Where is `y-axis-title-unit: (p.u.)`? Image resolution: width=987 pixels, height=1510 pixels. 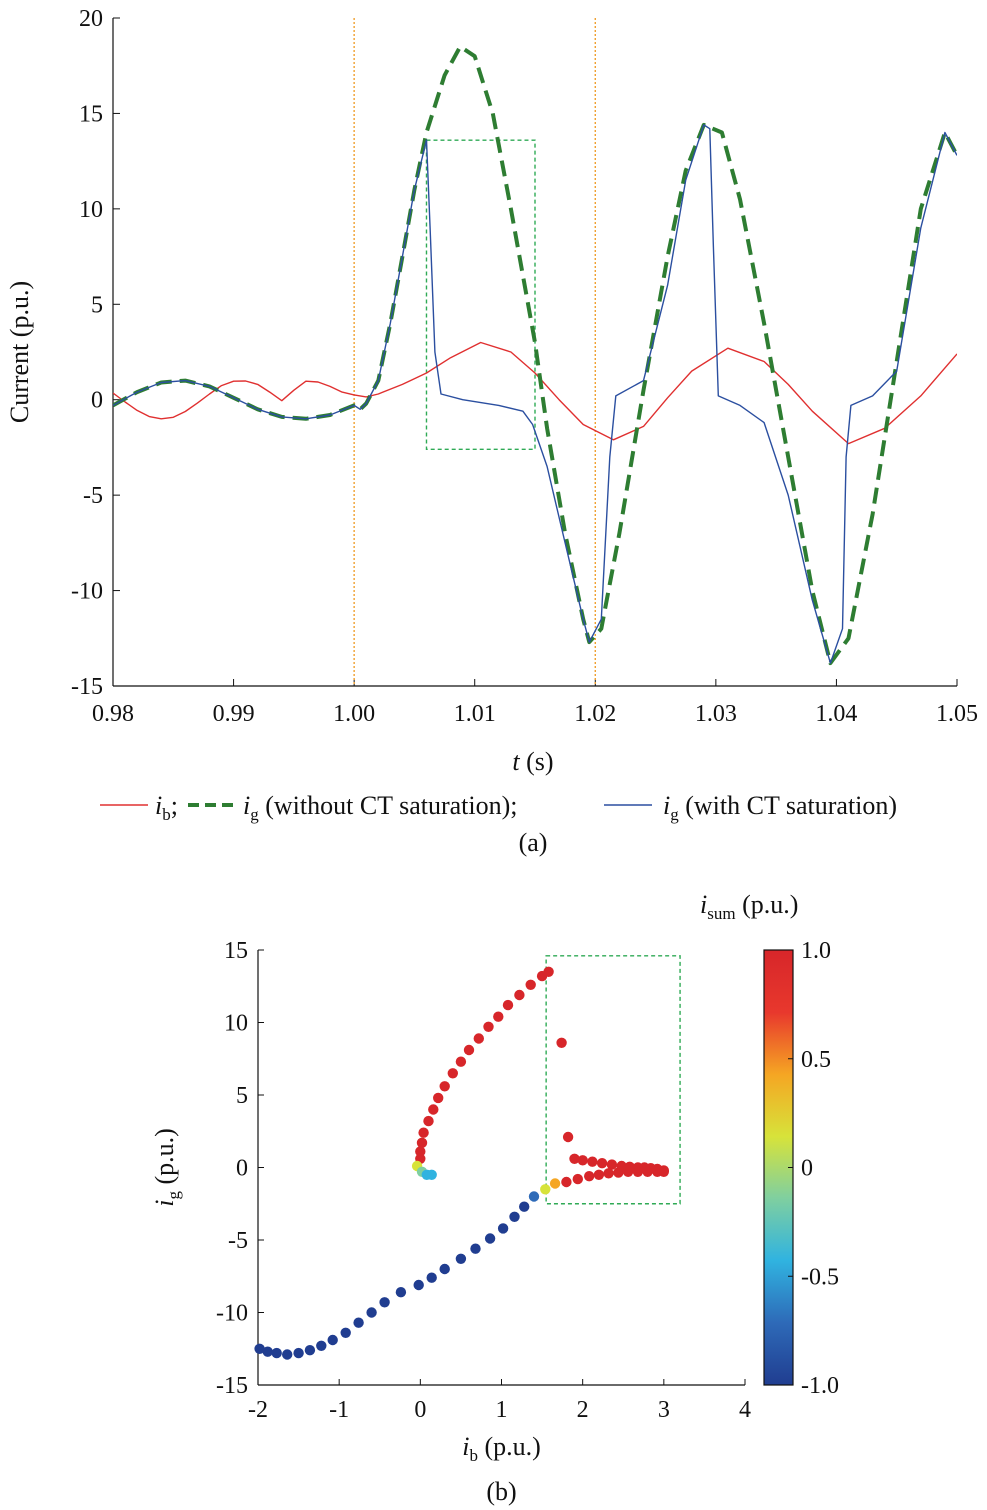 y-axis-title-unit: (p.u.) is located at coordinates (164, 1159).